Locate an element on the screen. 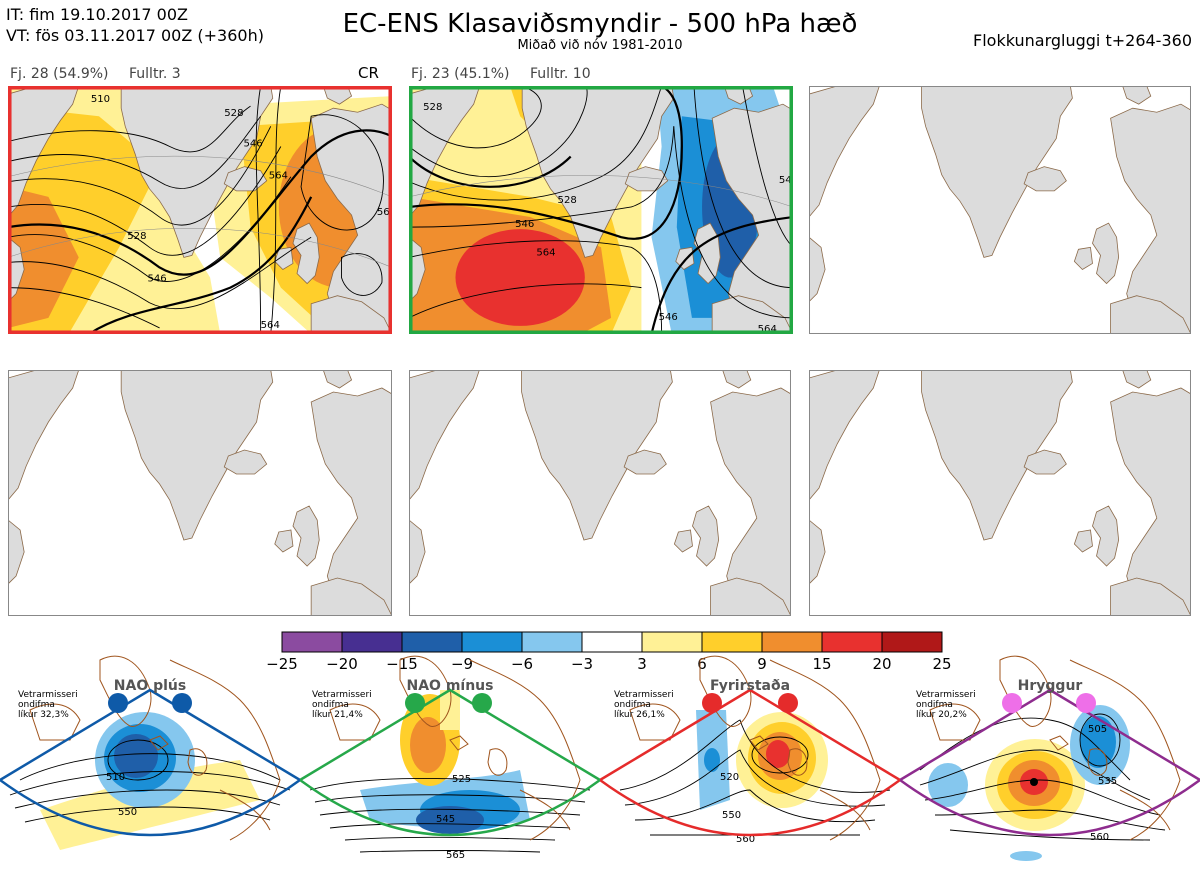 This screenshot has width=1200, height=875. cluster-1-regime-tag: CR is located at coordinates (368, 73).